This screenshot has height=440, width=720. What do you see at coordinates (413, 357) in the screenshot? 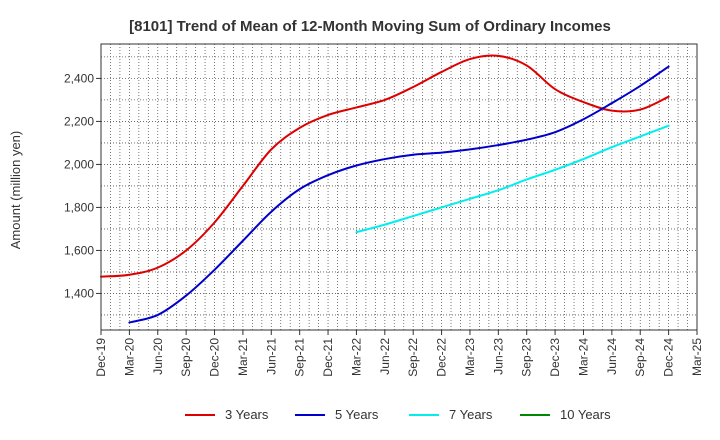
I see `x-tick-label: Sep-22` at bounding box center [413, 357].